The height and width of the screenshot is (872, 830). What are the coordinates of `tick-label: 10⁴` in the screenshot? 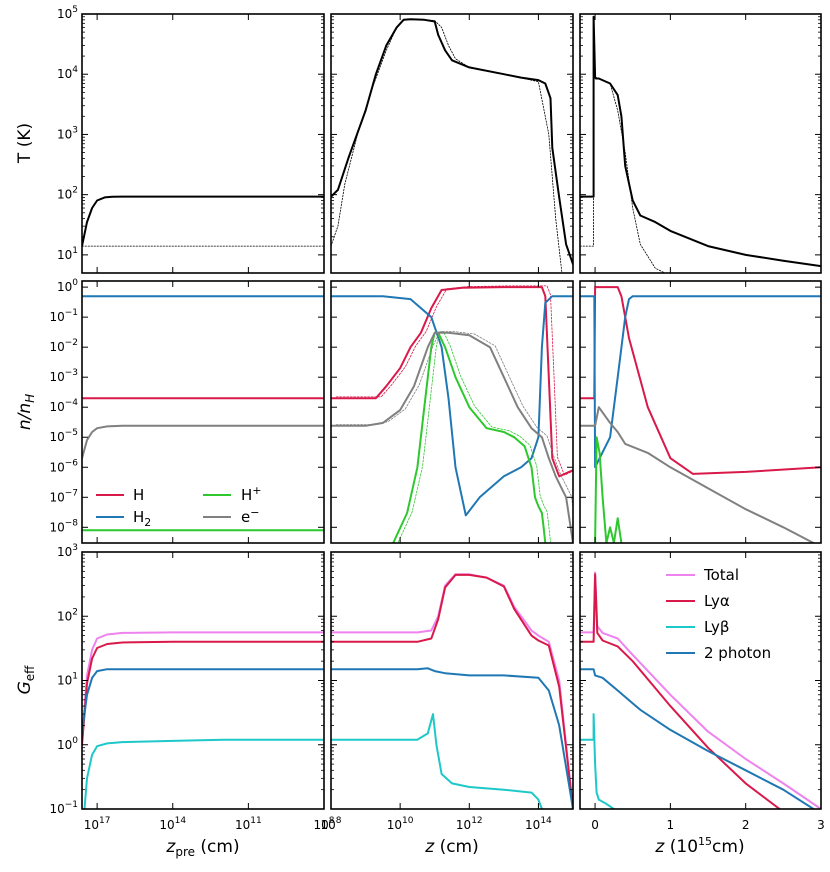 It's located at (67, 73).